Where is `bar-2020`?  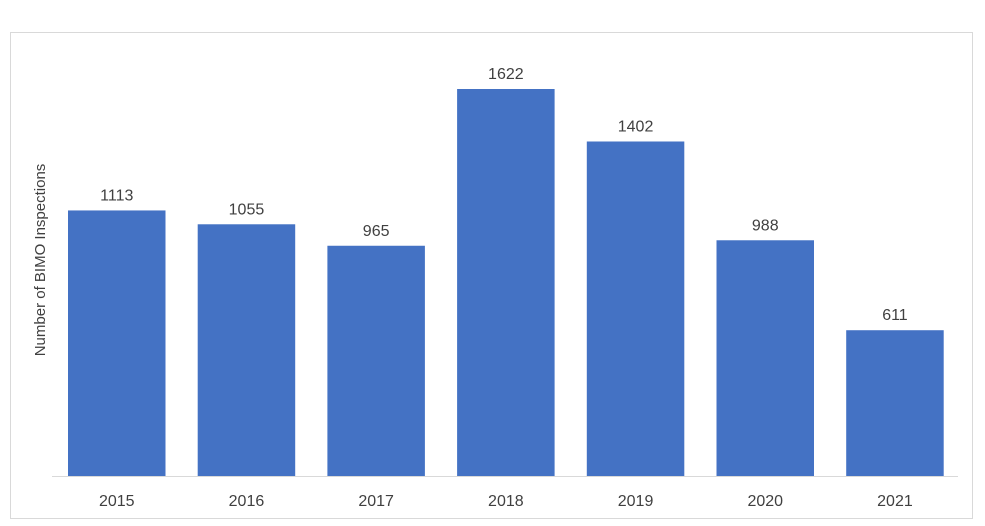 bar-2020 is located at coordinates (765, 358).